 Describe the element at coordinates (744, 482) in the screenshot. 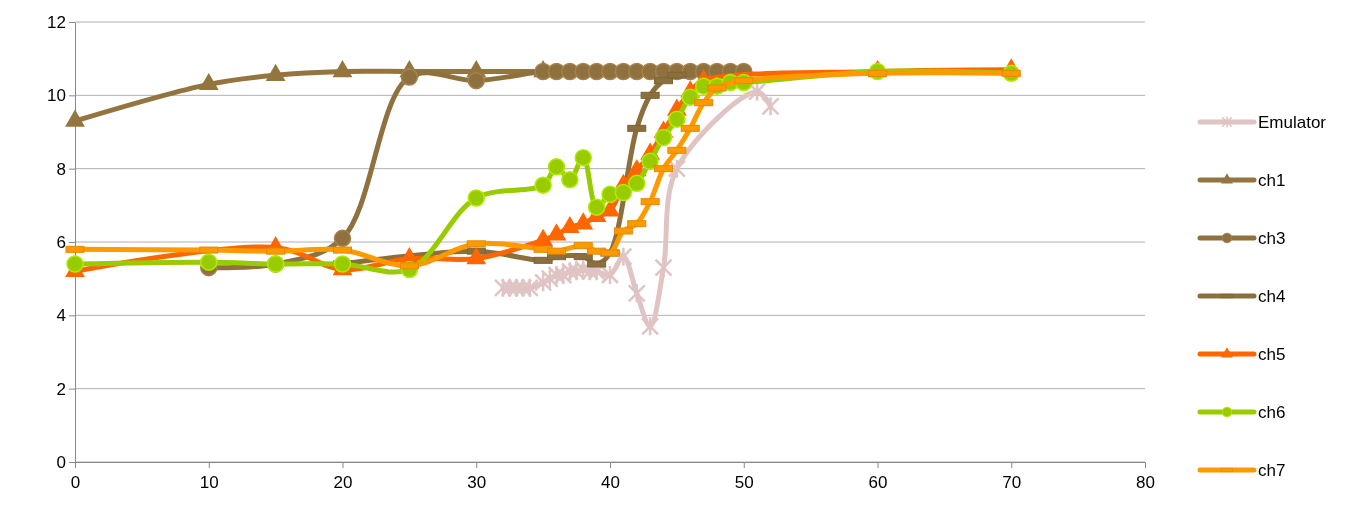

I see `x-tick-label: 50` at that location.